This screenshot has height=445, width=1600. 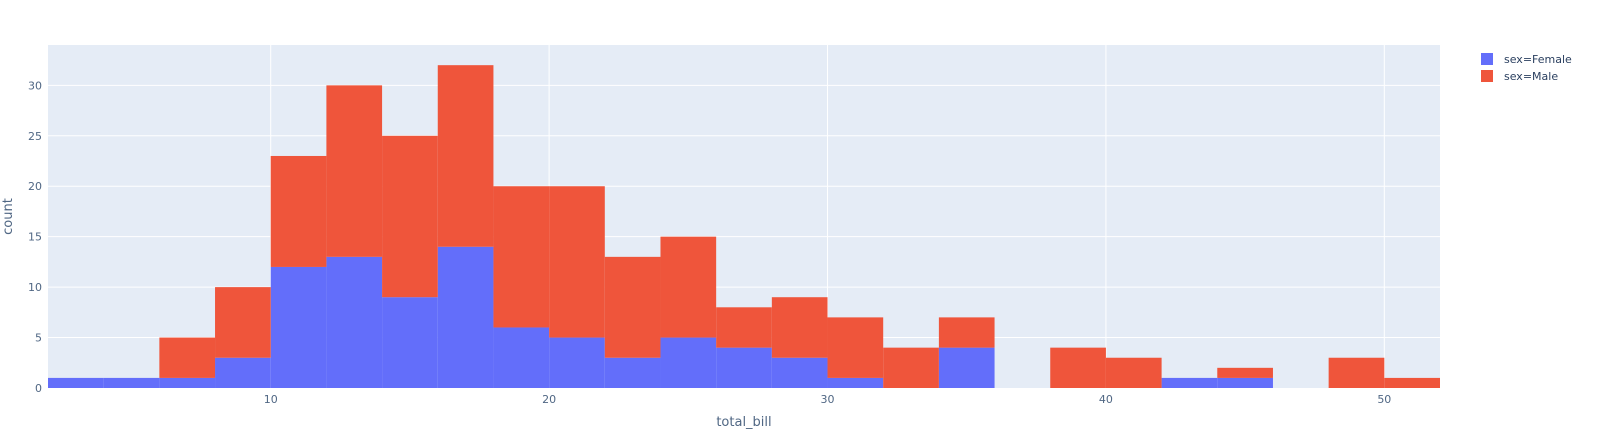 I want to click on y-tick-label: 25, so click(x=35, y=136).